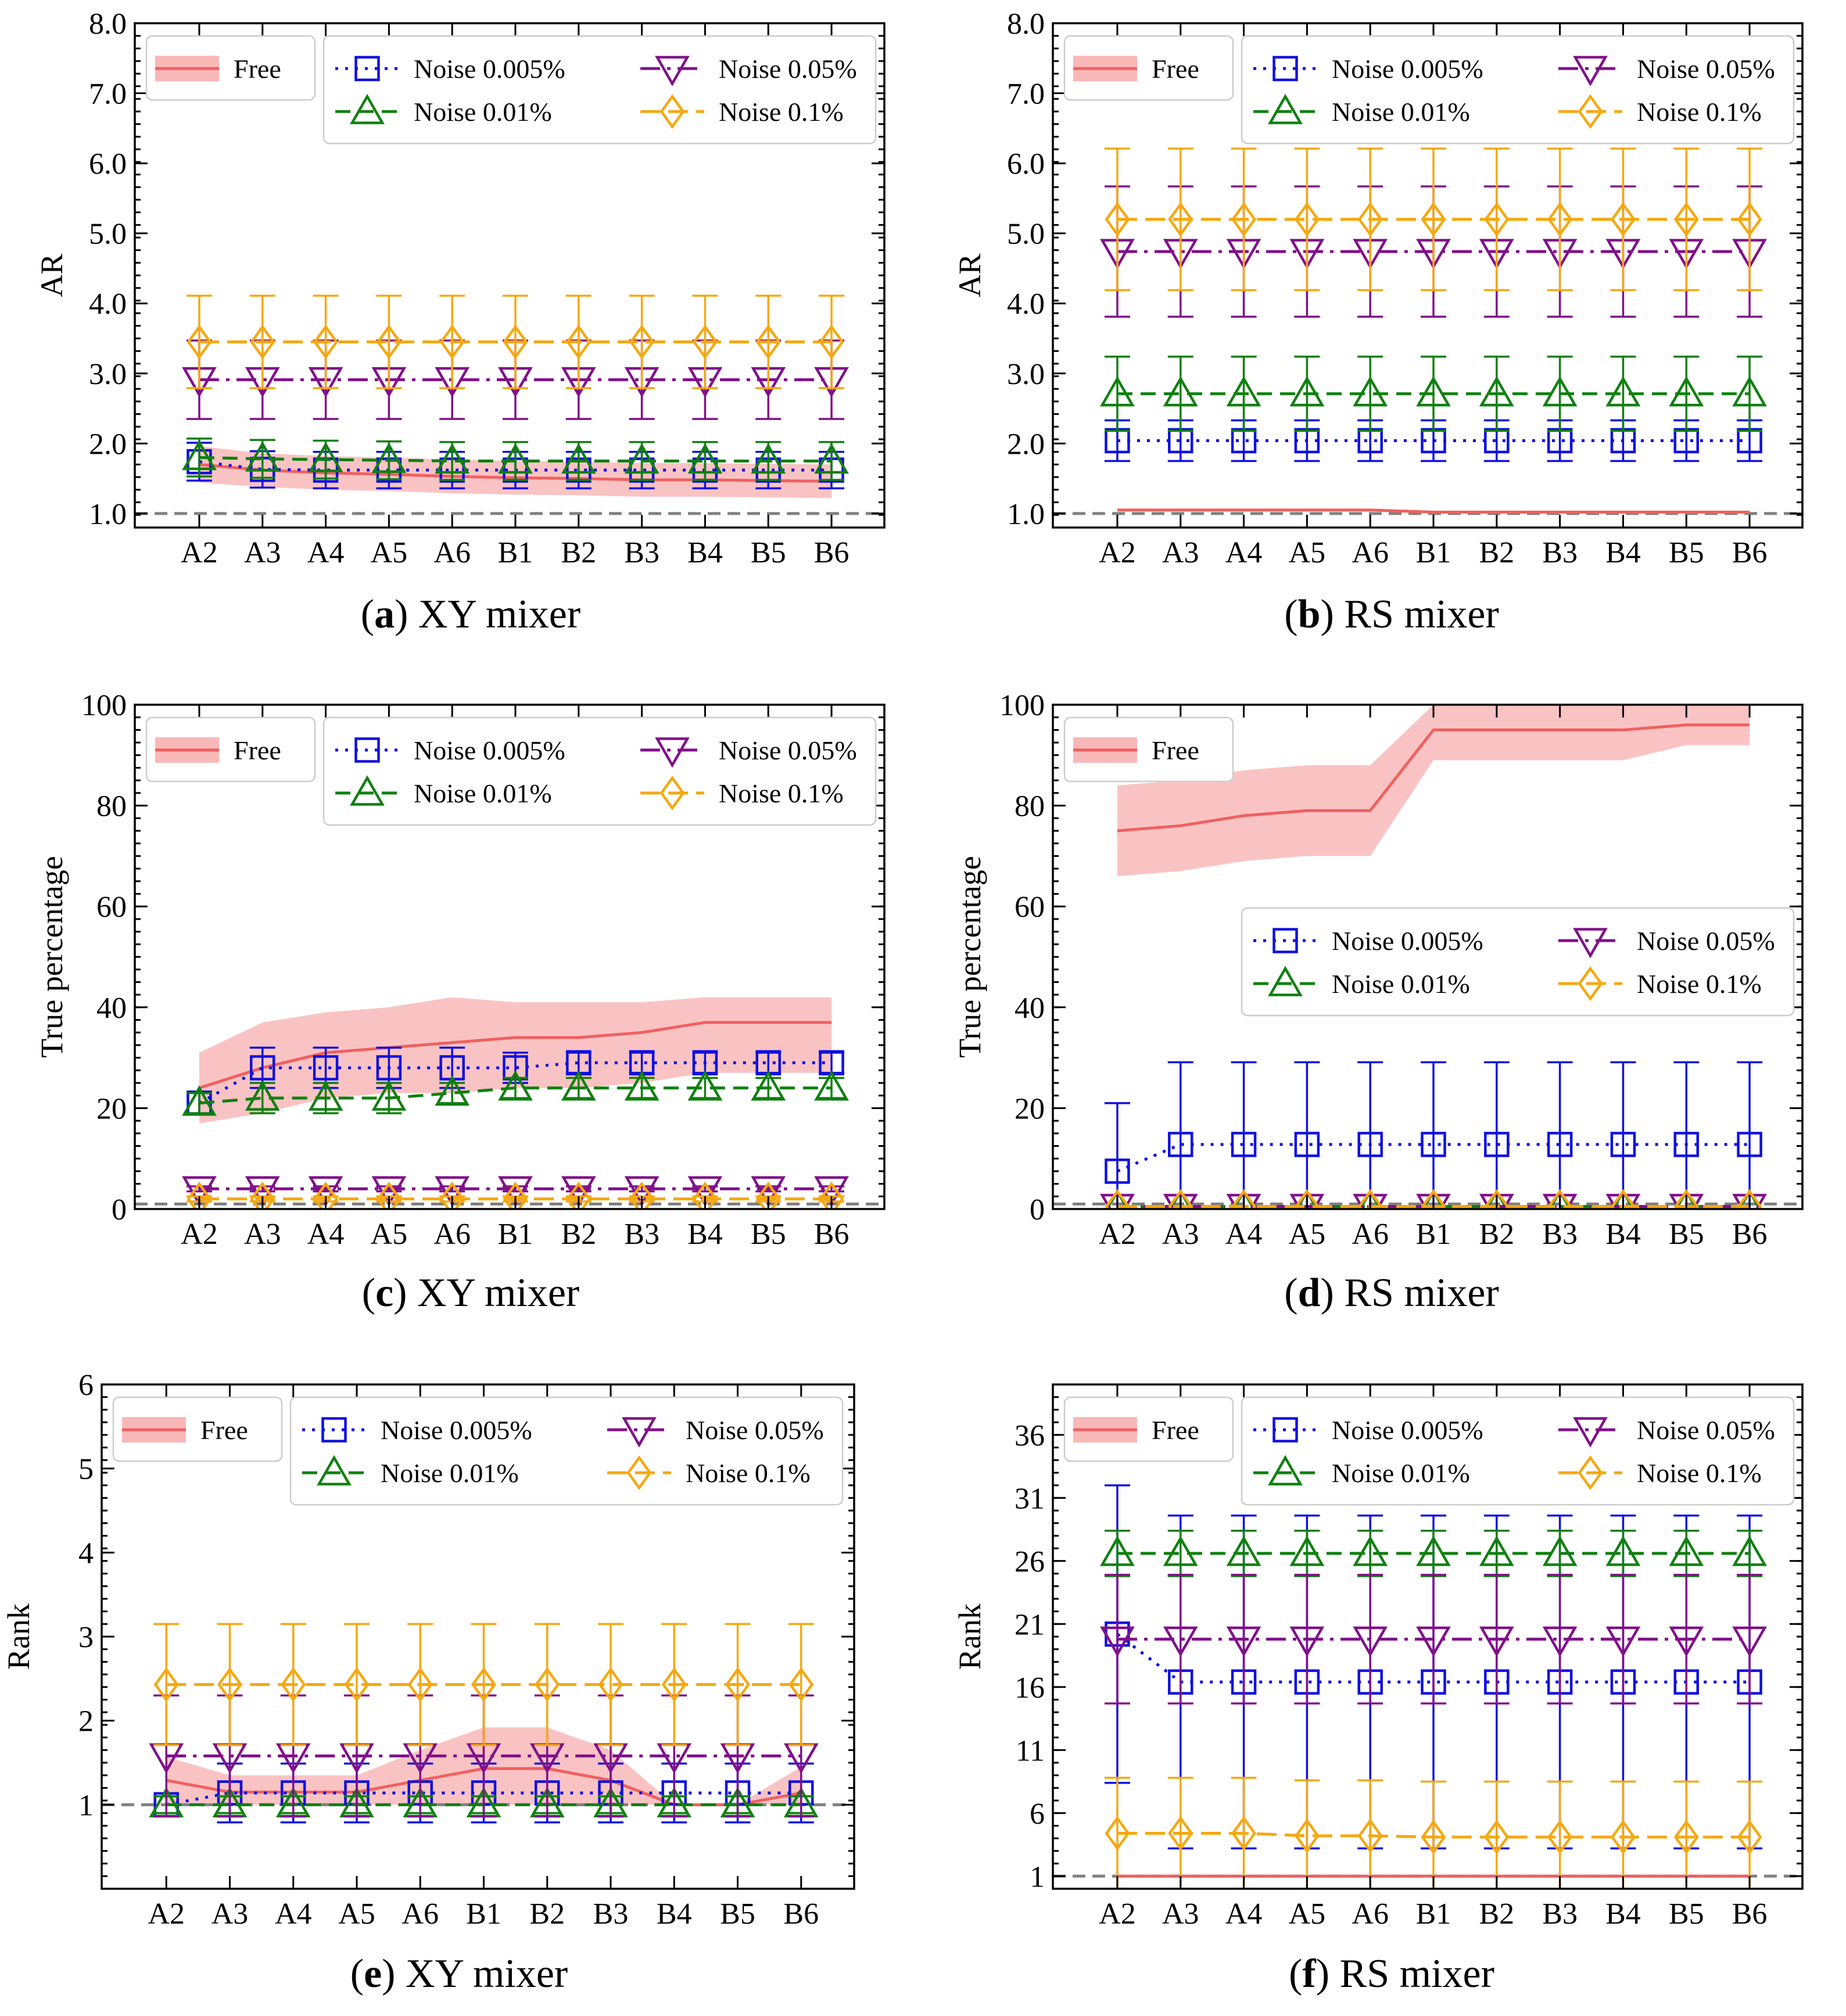 The image size is (1846, 2016). What do you see at coordinates (230, 1914) in the screenshot?
I see `xtick-label-e-1: A3` at bounding box center [230, 1914].